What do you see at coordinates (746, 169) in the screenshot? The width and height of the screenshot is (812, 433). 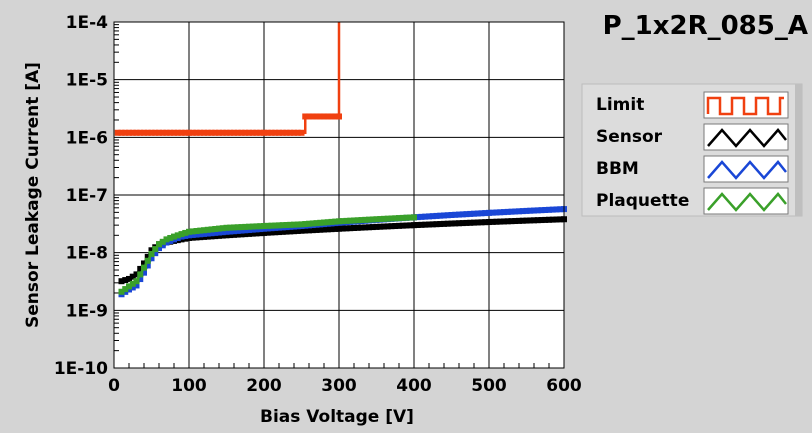 I see `legend-swatch` at bounding box center [746, 169].